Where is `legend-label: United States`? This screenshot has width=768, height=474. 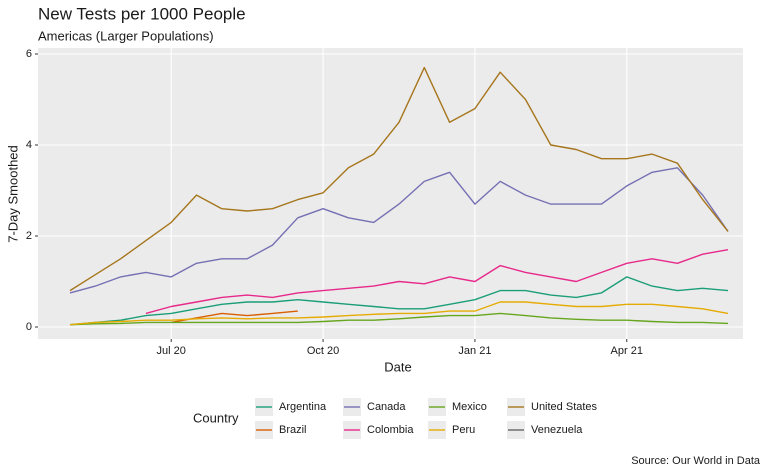
legend-label: United States is located at coordinates (564, 407).